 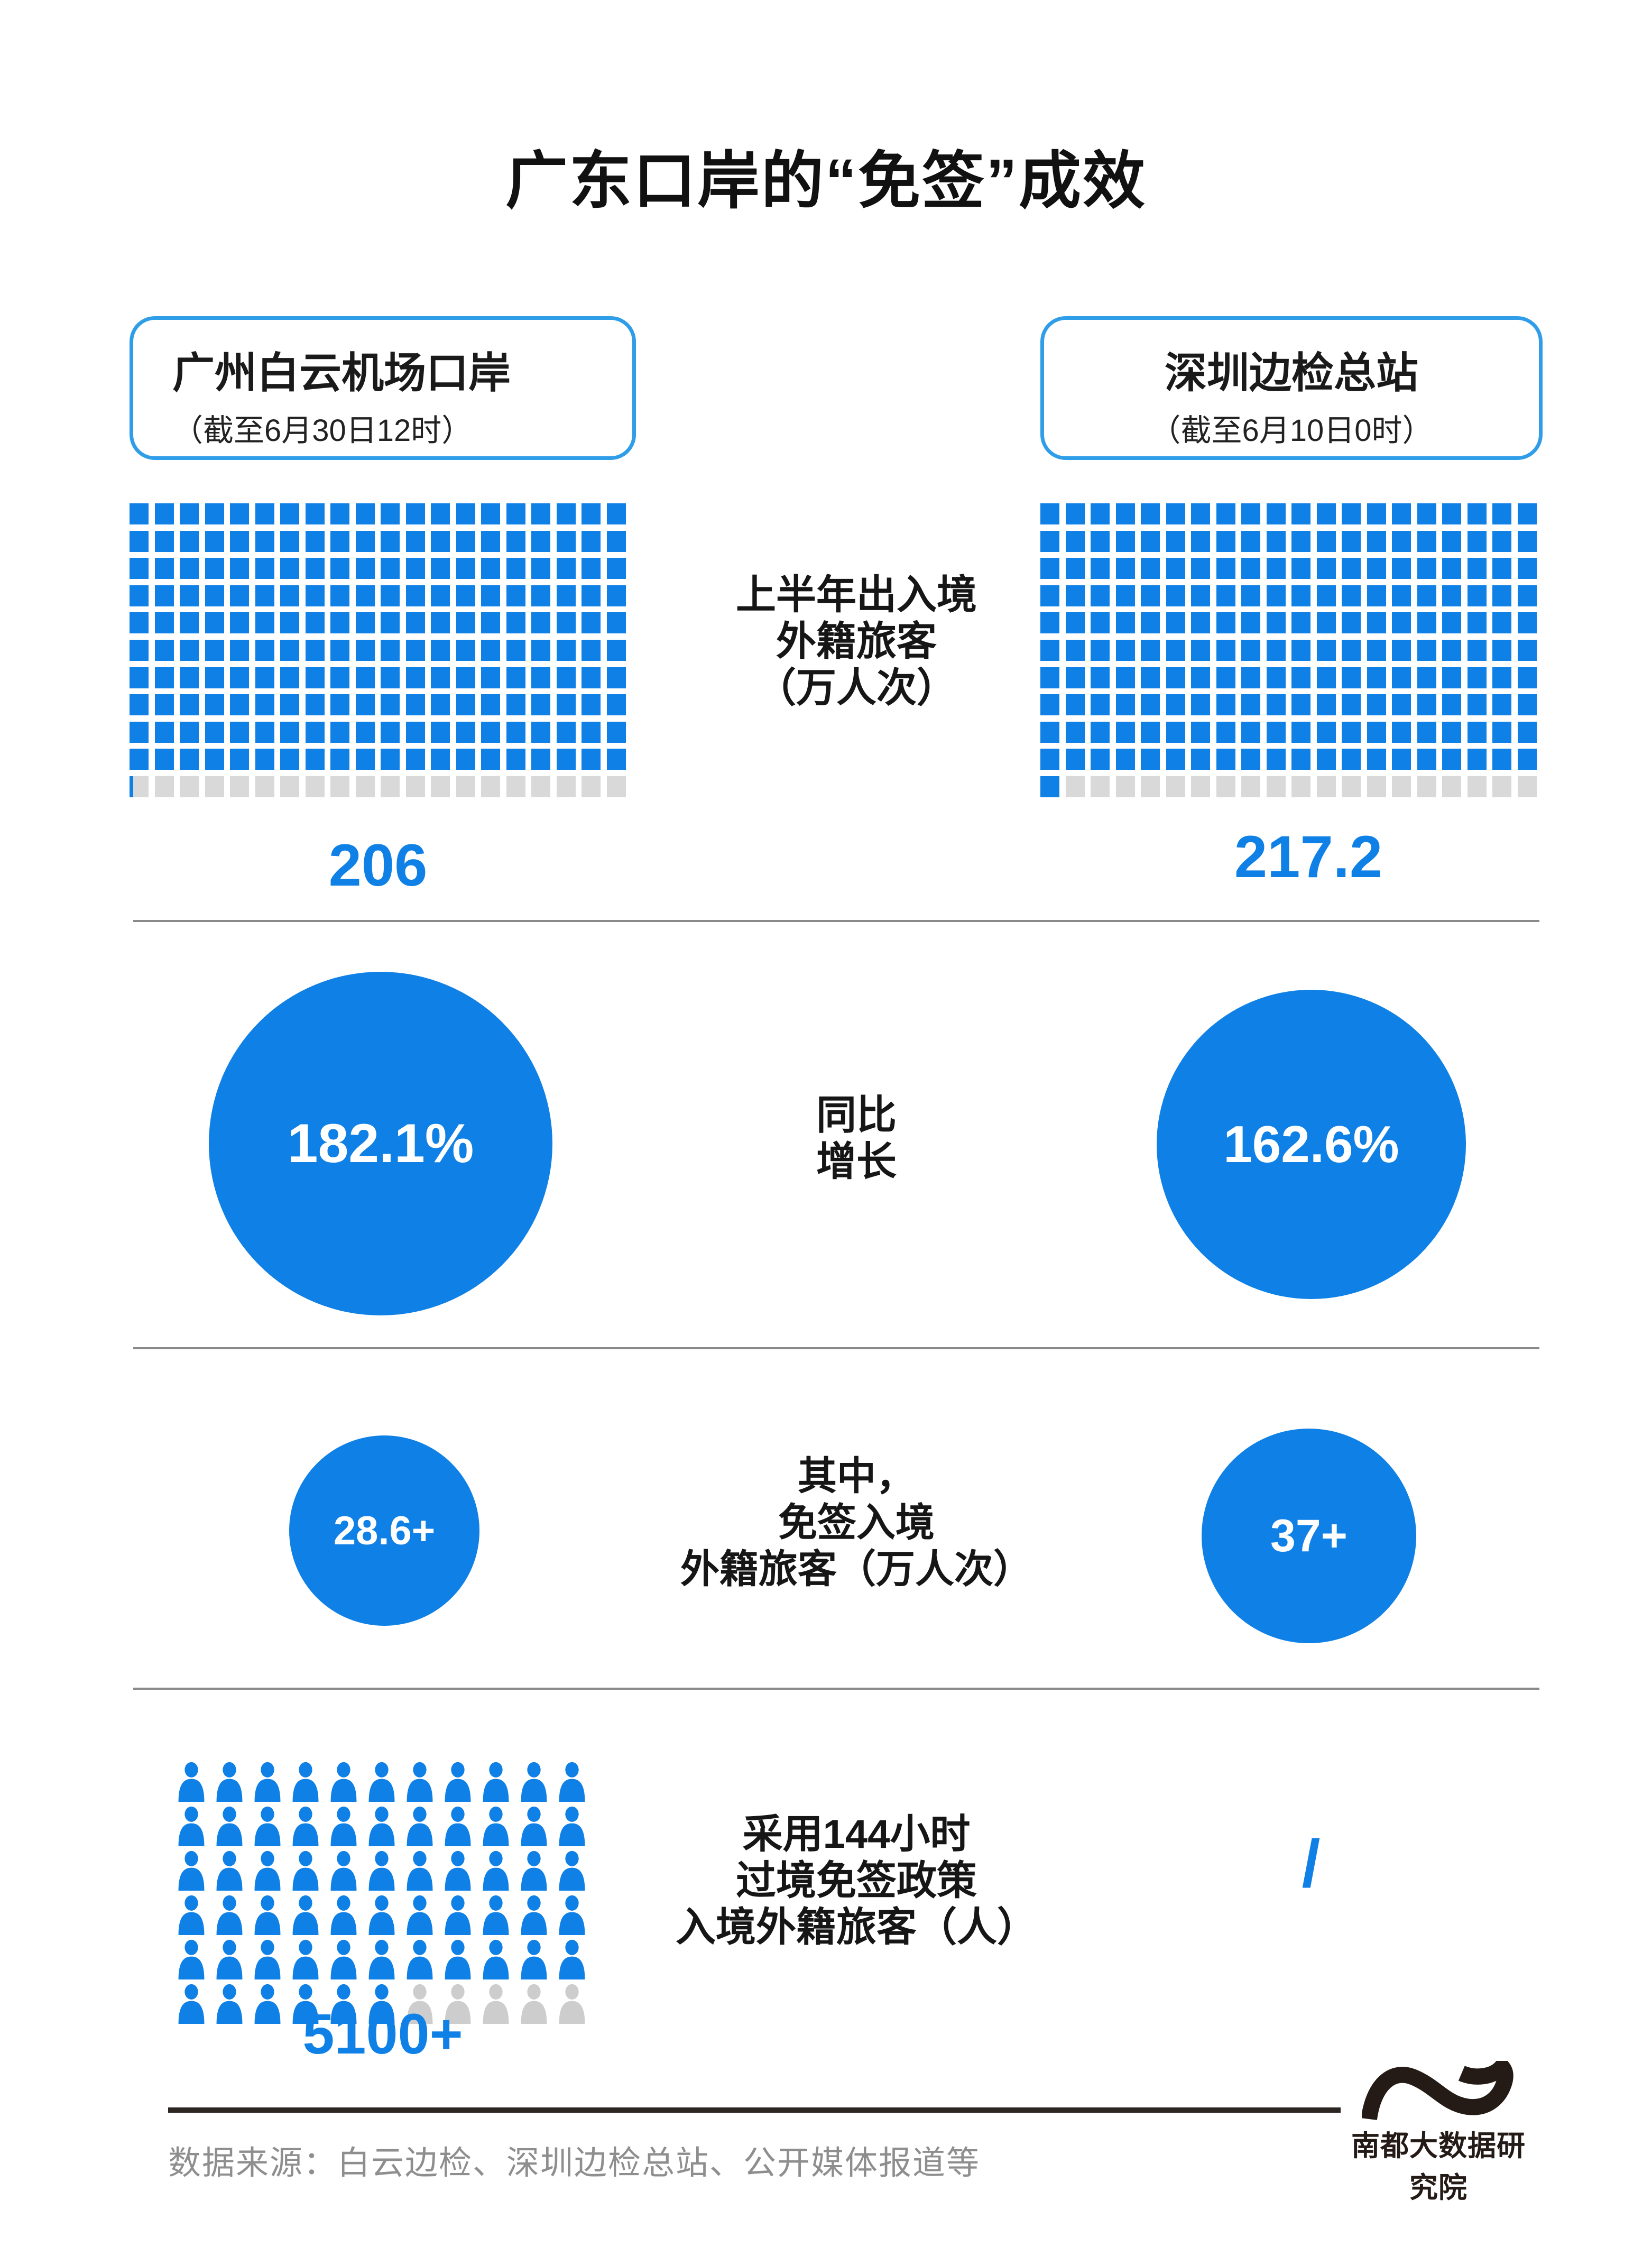 I want to click on page-title: 广东口岸的“免签”成效, so click(x=826, y=181).